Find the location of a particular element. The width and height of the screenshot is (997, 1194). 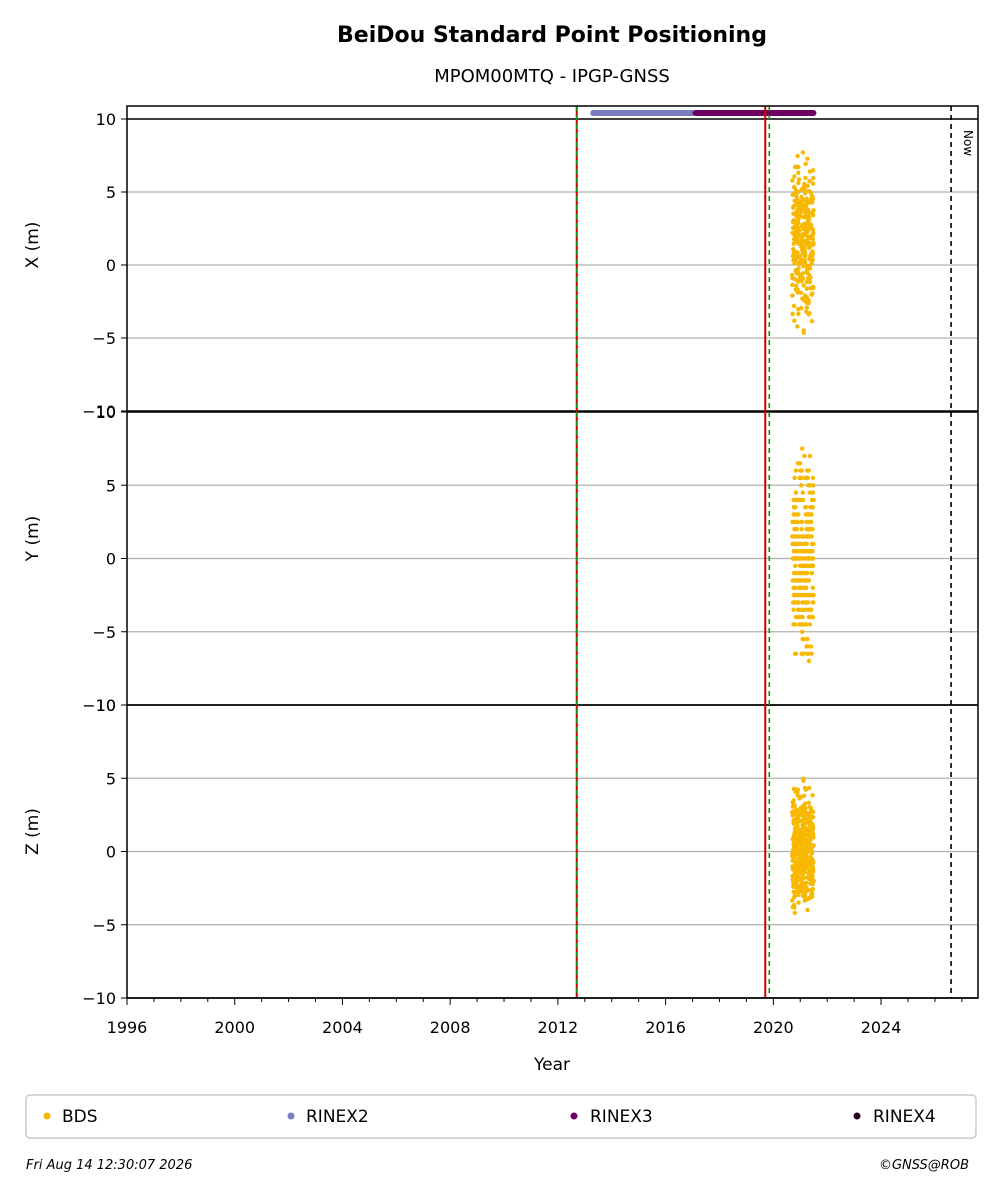

y-tick-label: 10 is located at coordinates (106, 119).